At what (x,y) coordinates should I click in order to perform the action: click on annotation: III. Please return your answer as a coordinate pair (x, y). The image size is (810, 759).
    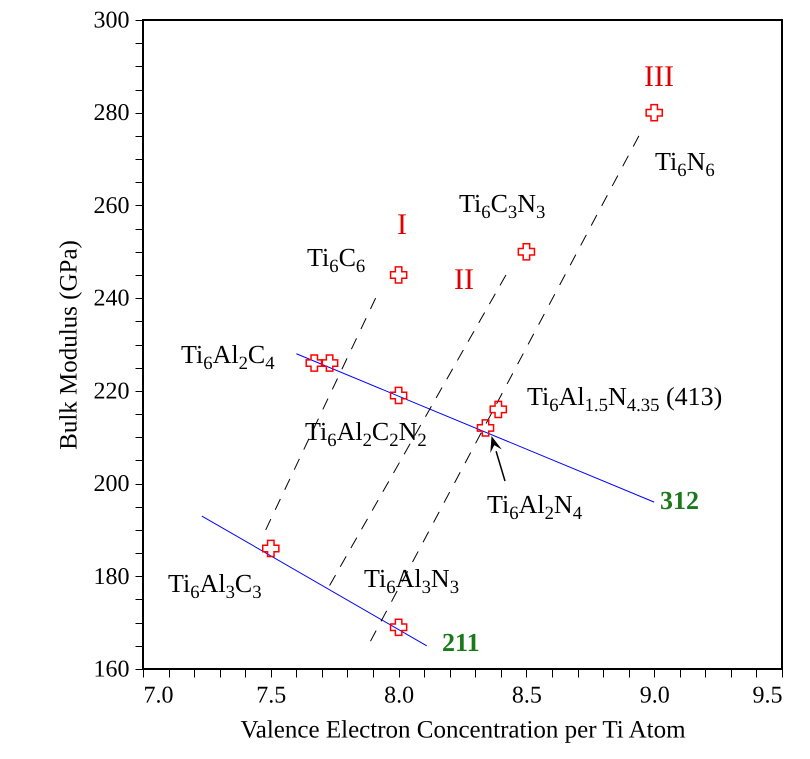
    Looking at the image, I should click on (659, 76).